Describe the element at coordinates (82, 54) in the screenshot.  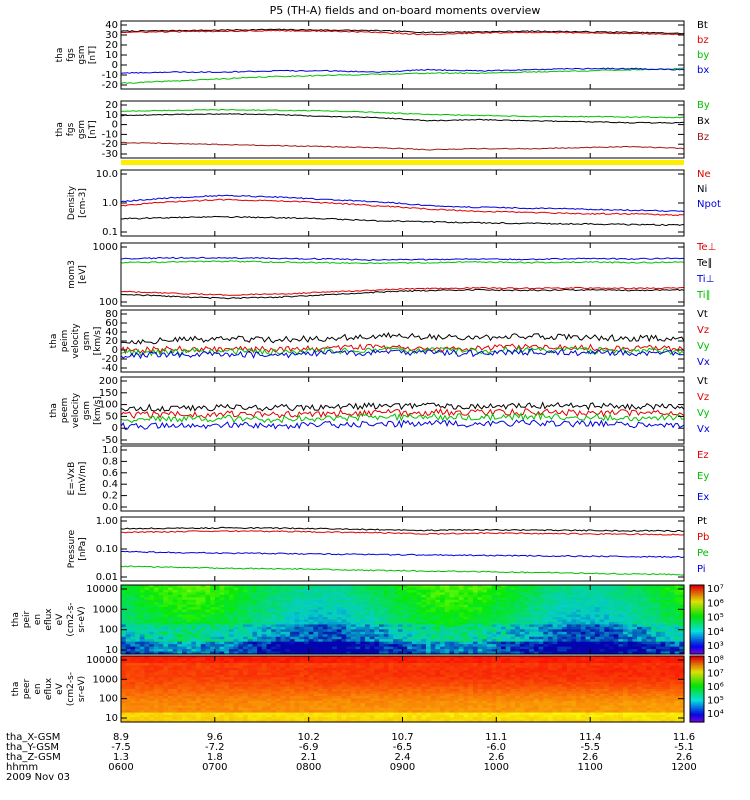
I see `y-axis-label: gsm` at that location.